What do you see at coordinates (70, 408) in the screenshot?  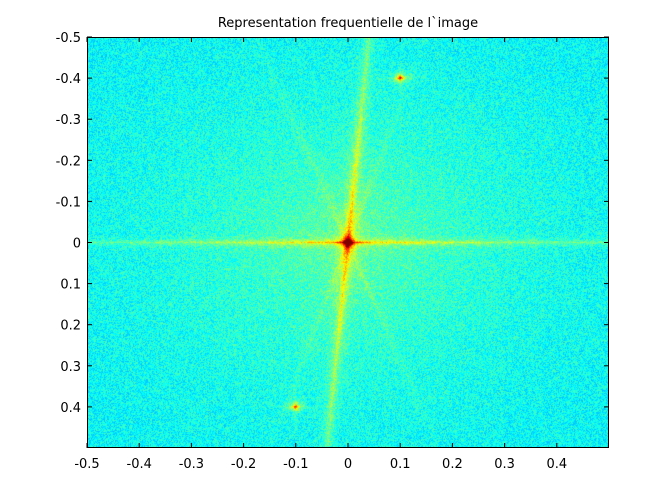 I see `y-tick-label: 0.4` at bounding box center [70, 408].